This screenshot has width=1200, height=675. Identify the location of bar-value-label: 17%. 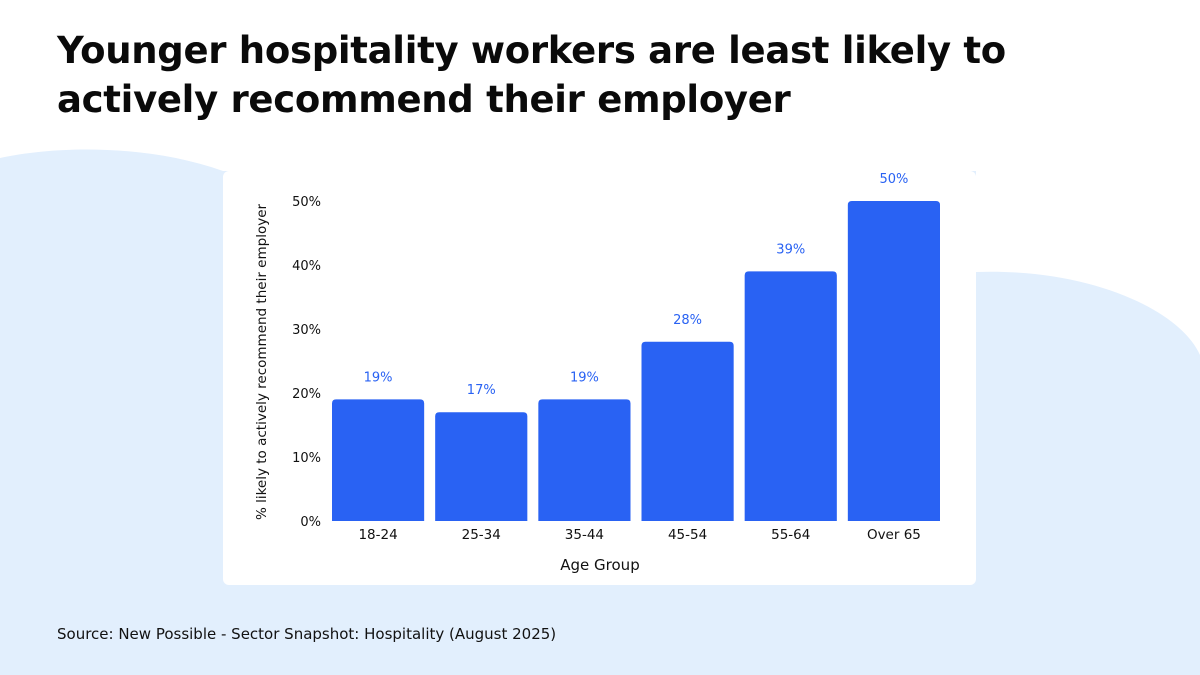
(481, 390).